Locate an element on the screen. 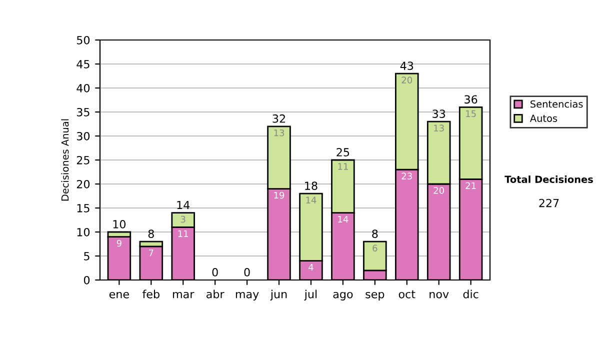 Image resolution: width=600 pixels, height=340 pixels. total-label: 32 is located at coordinates (278, 118).